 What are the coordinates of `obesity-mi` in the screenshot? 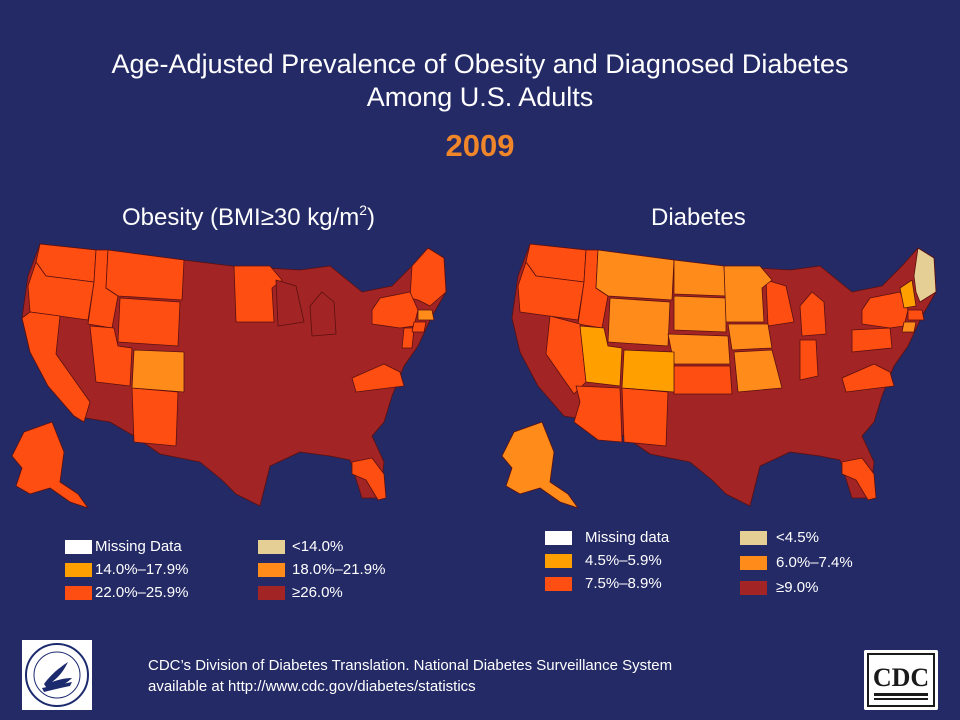 It's located at (323, 314).